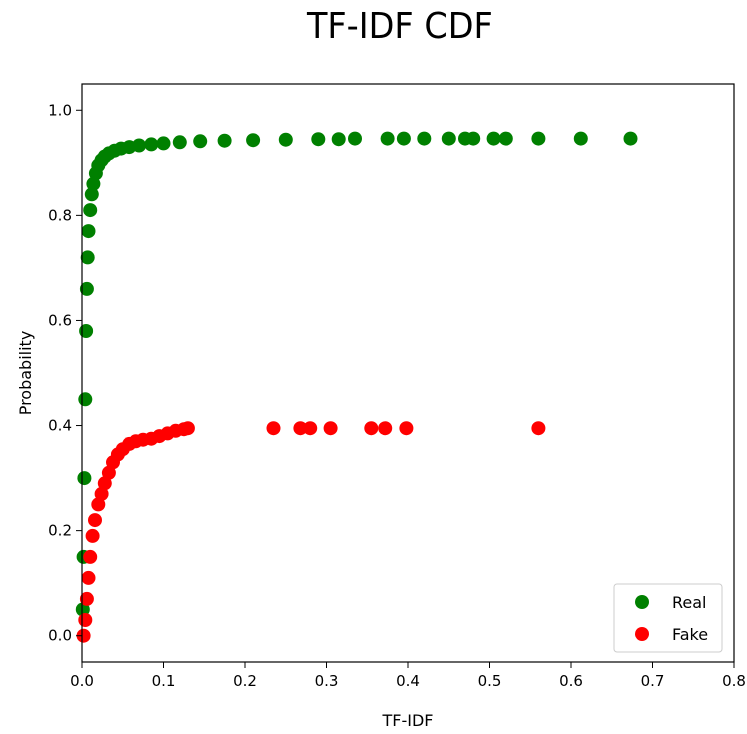 This screenshot has height=734, width=747. I want to click on x-tick-label-0: 0.0, so click(82, 681).